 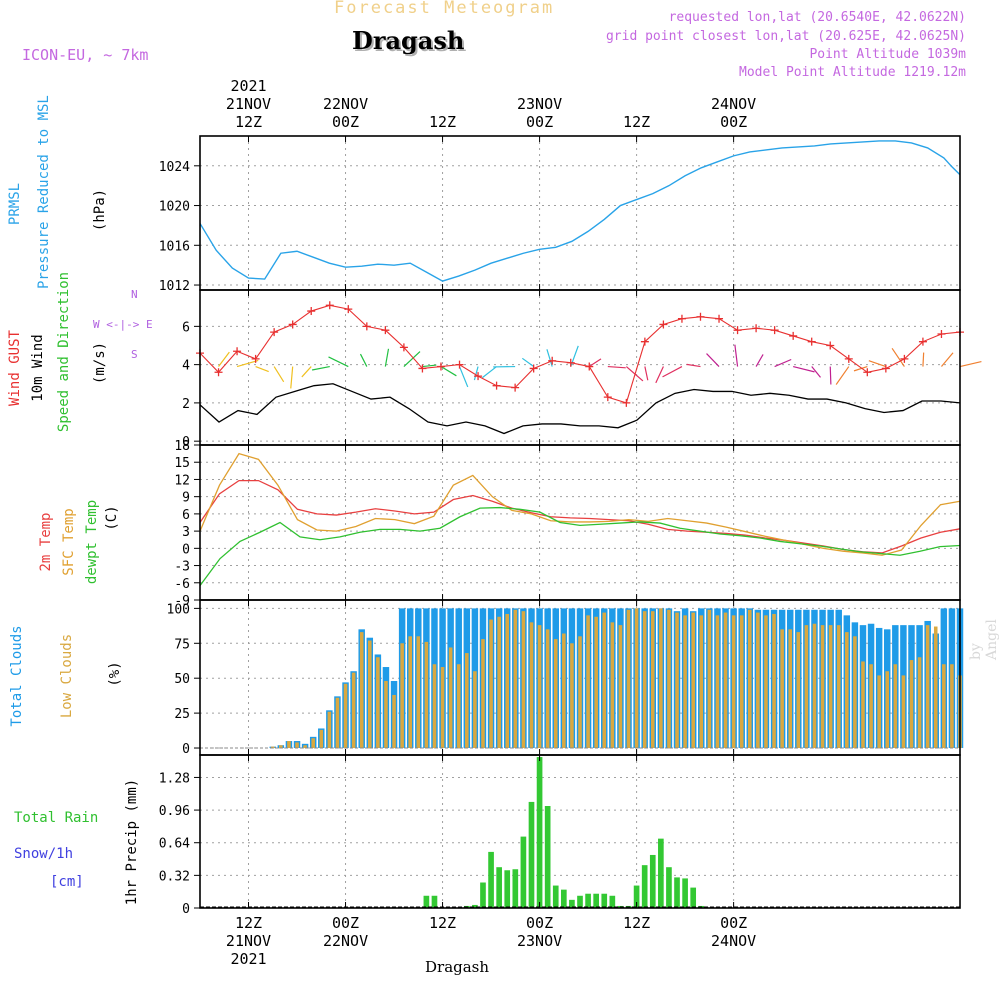 What do you see at coordinates (44, 854) in the screenshot?
I see `snow-label: Snow/1h` at bounding box center [44, 854].